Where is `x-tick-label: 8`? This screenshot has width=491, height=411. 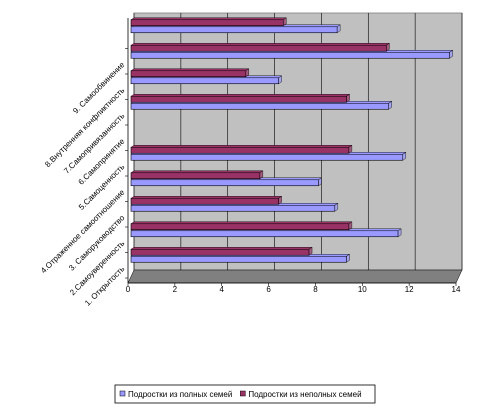 x-tick-label: 8 is located at coordinates (315, 289).